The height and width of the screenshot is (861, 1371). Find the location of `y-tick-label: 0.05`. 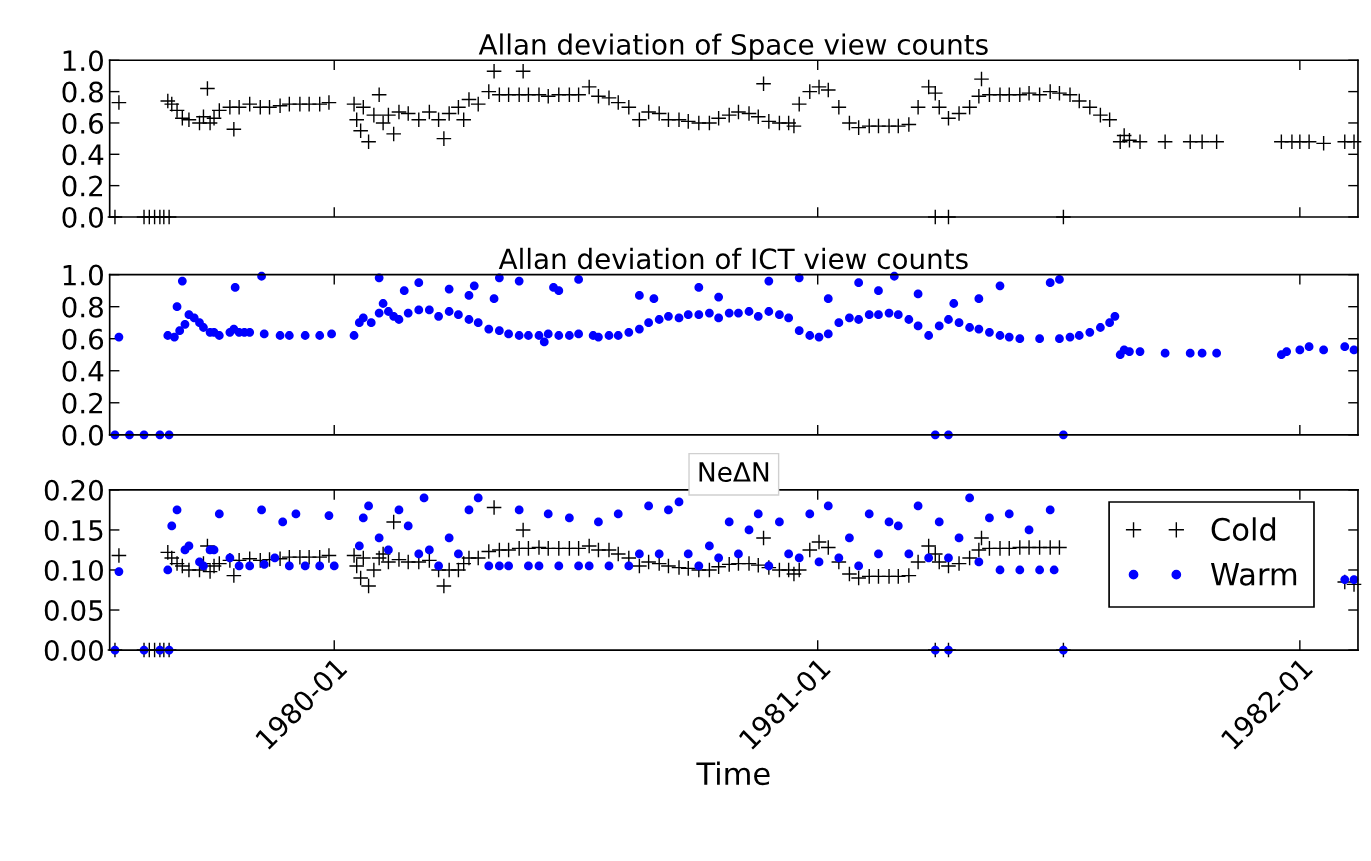

y-tick-label: 0.05 is located at coordinates (73, 610).